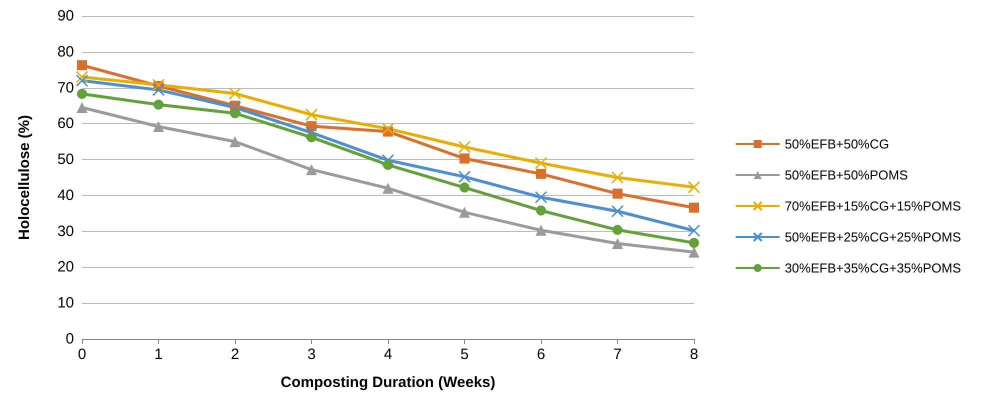 The height and width of the screenshot is (412, 986). What do you see at coordinates (65, 87) in the screenshot?
I see `y-tick-label: 70` at bounding box center [65, 87].